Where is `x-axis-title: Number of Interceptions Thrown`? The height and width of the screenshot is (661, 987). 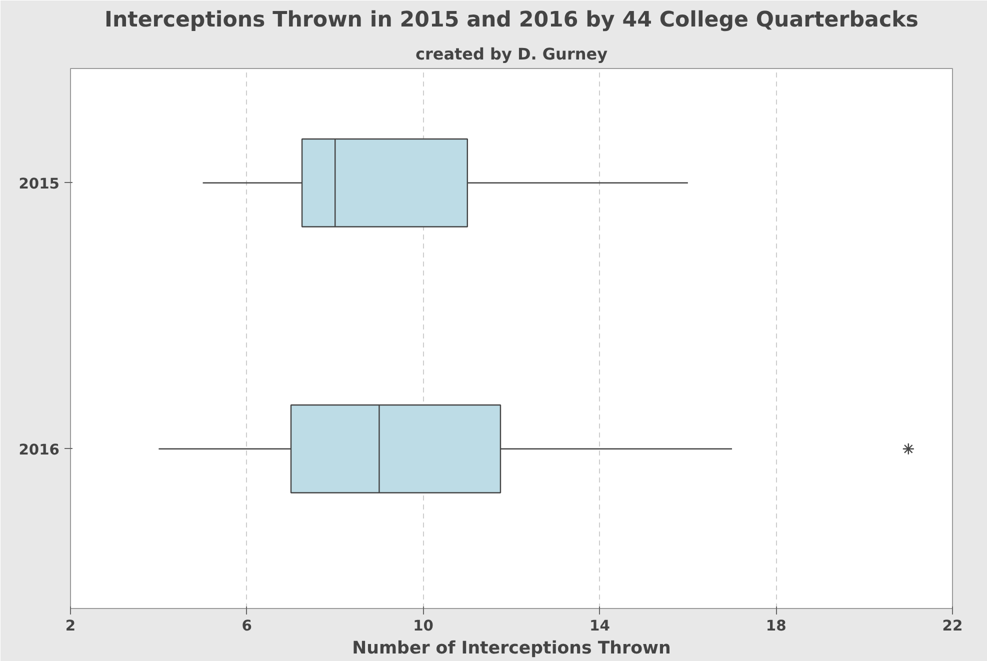 x-axis-title: Number of Interceptions Thrown is located at coordinates (511, 648).